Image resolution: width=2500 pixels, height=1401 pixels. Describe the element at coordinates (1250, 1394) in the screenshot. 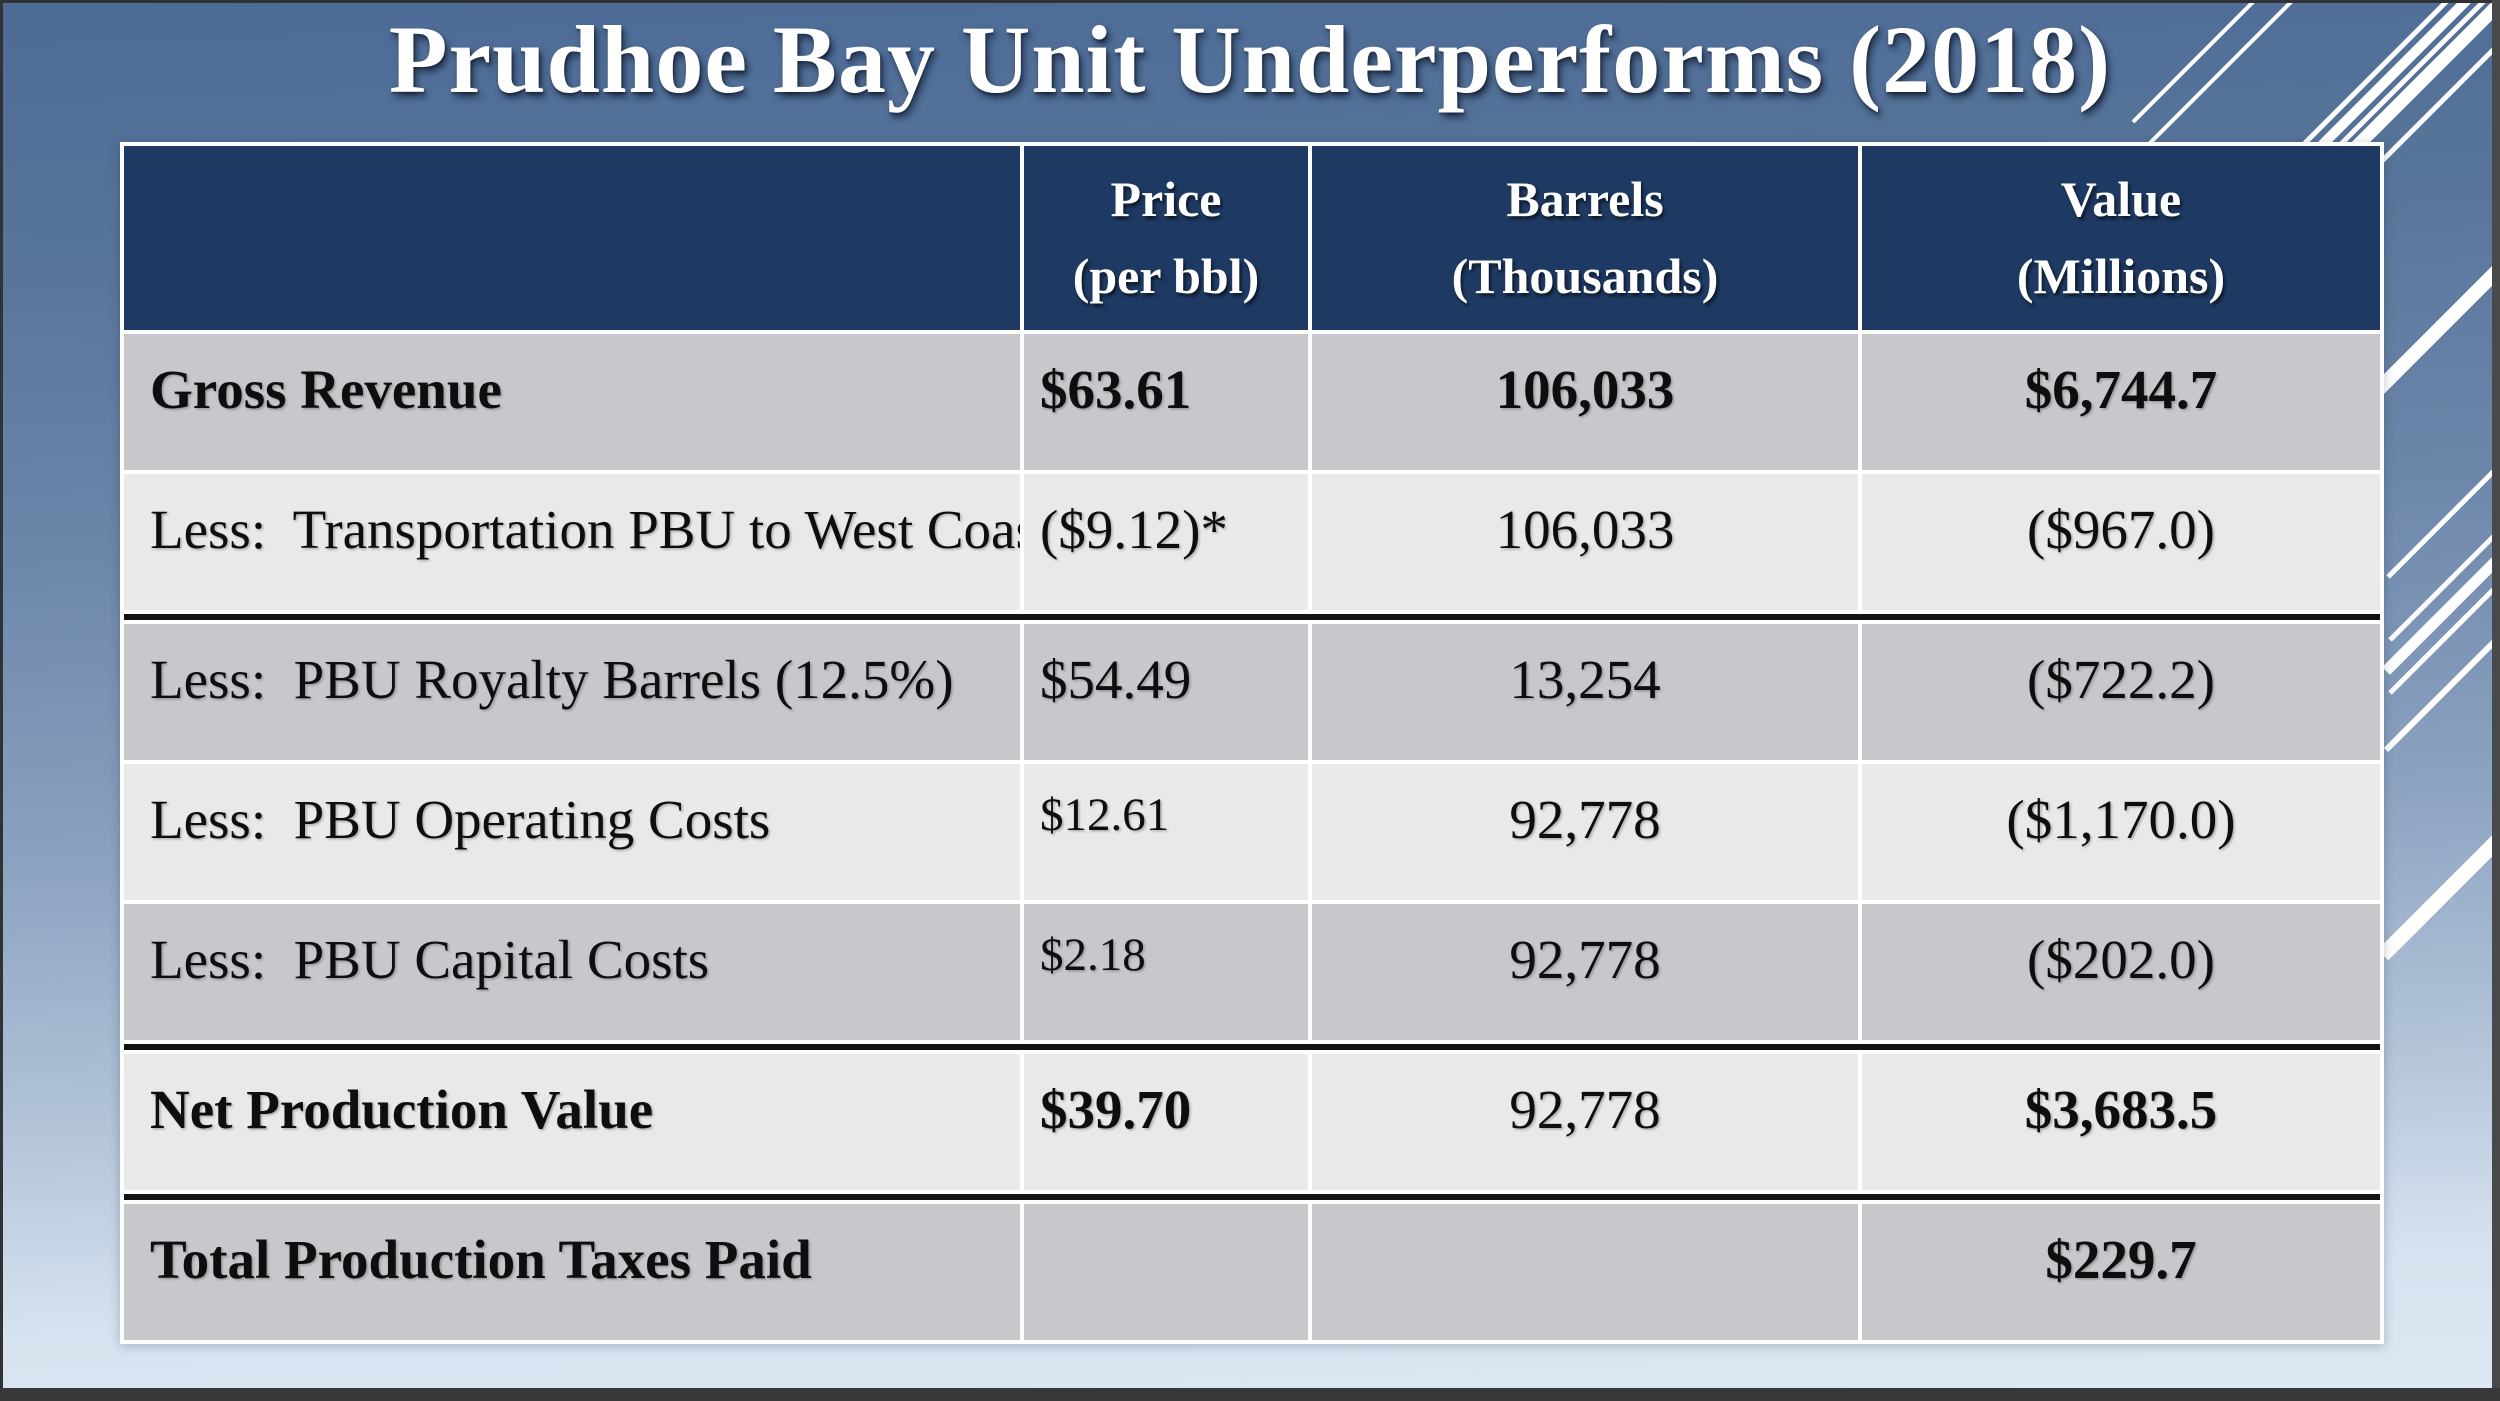

I see `slide-frame-bottom-edge` at that location.